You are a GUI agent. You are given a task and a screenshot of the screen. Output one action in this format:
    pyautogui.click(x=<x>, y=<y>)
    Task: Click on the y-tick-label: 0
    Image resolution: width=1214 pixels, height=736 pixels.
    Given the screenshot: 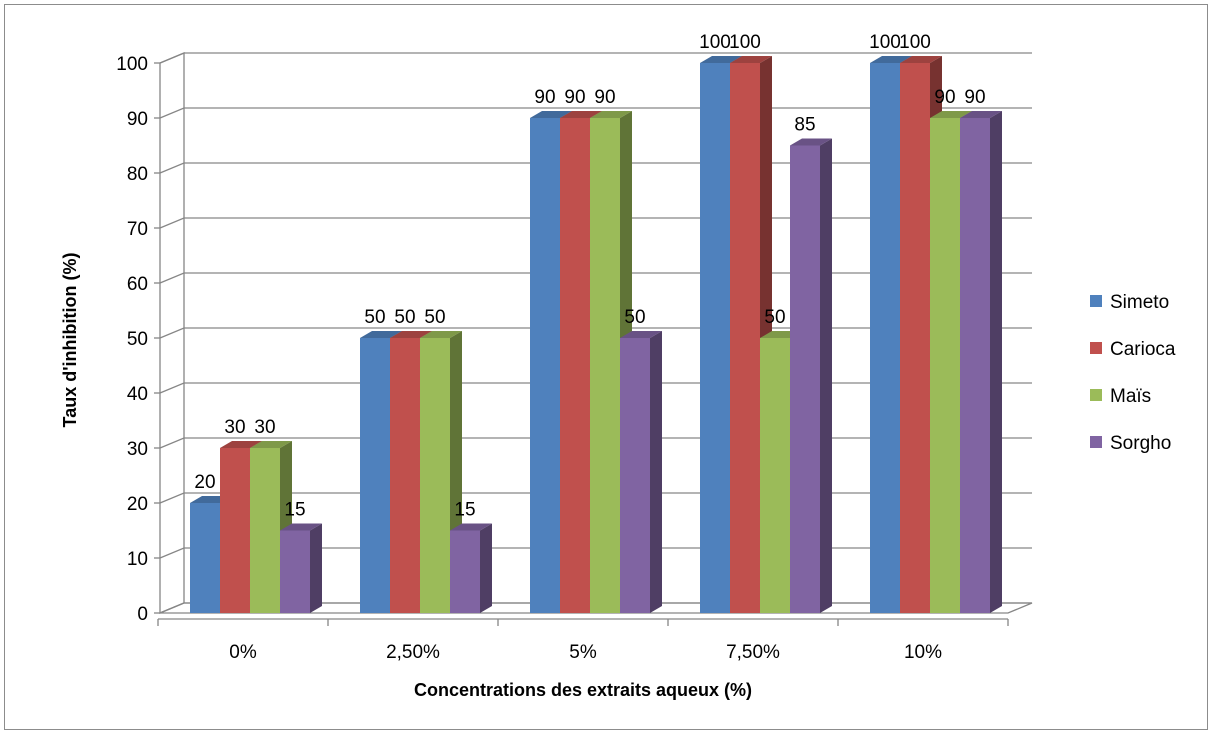 What is the action you would take?
    pyautogui.click(x=142, y=614)
    